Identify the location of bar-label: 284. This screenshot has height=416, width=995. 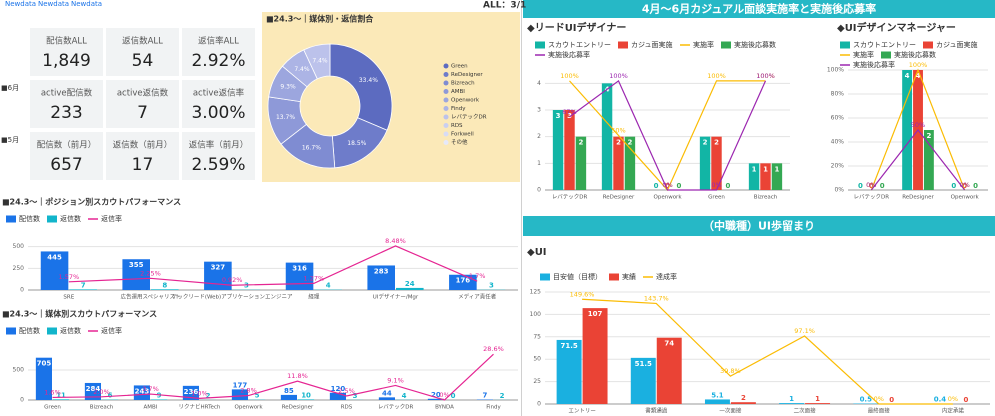
(93, 389).